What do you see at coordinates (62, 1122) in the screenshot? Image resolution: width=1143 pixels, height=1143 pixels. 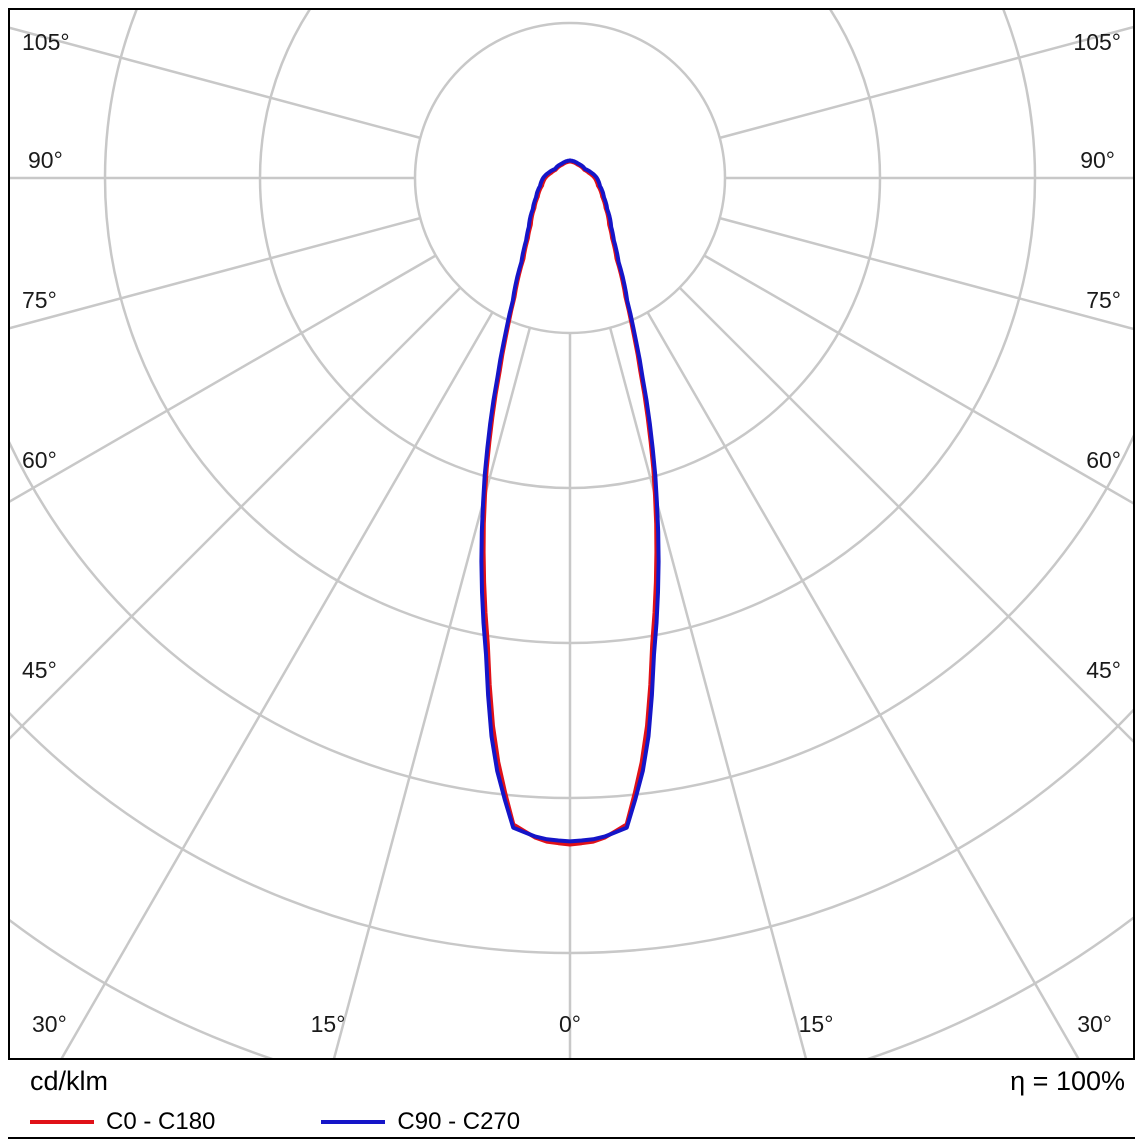 I see `legend-swatch-c0-c180` at bounding box center [62, 1122].